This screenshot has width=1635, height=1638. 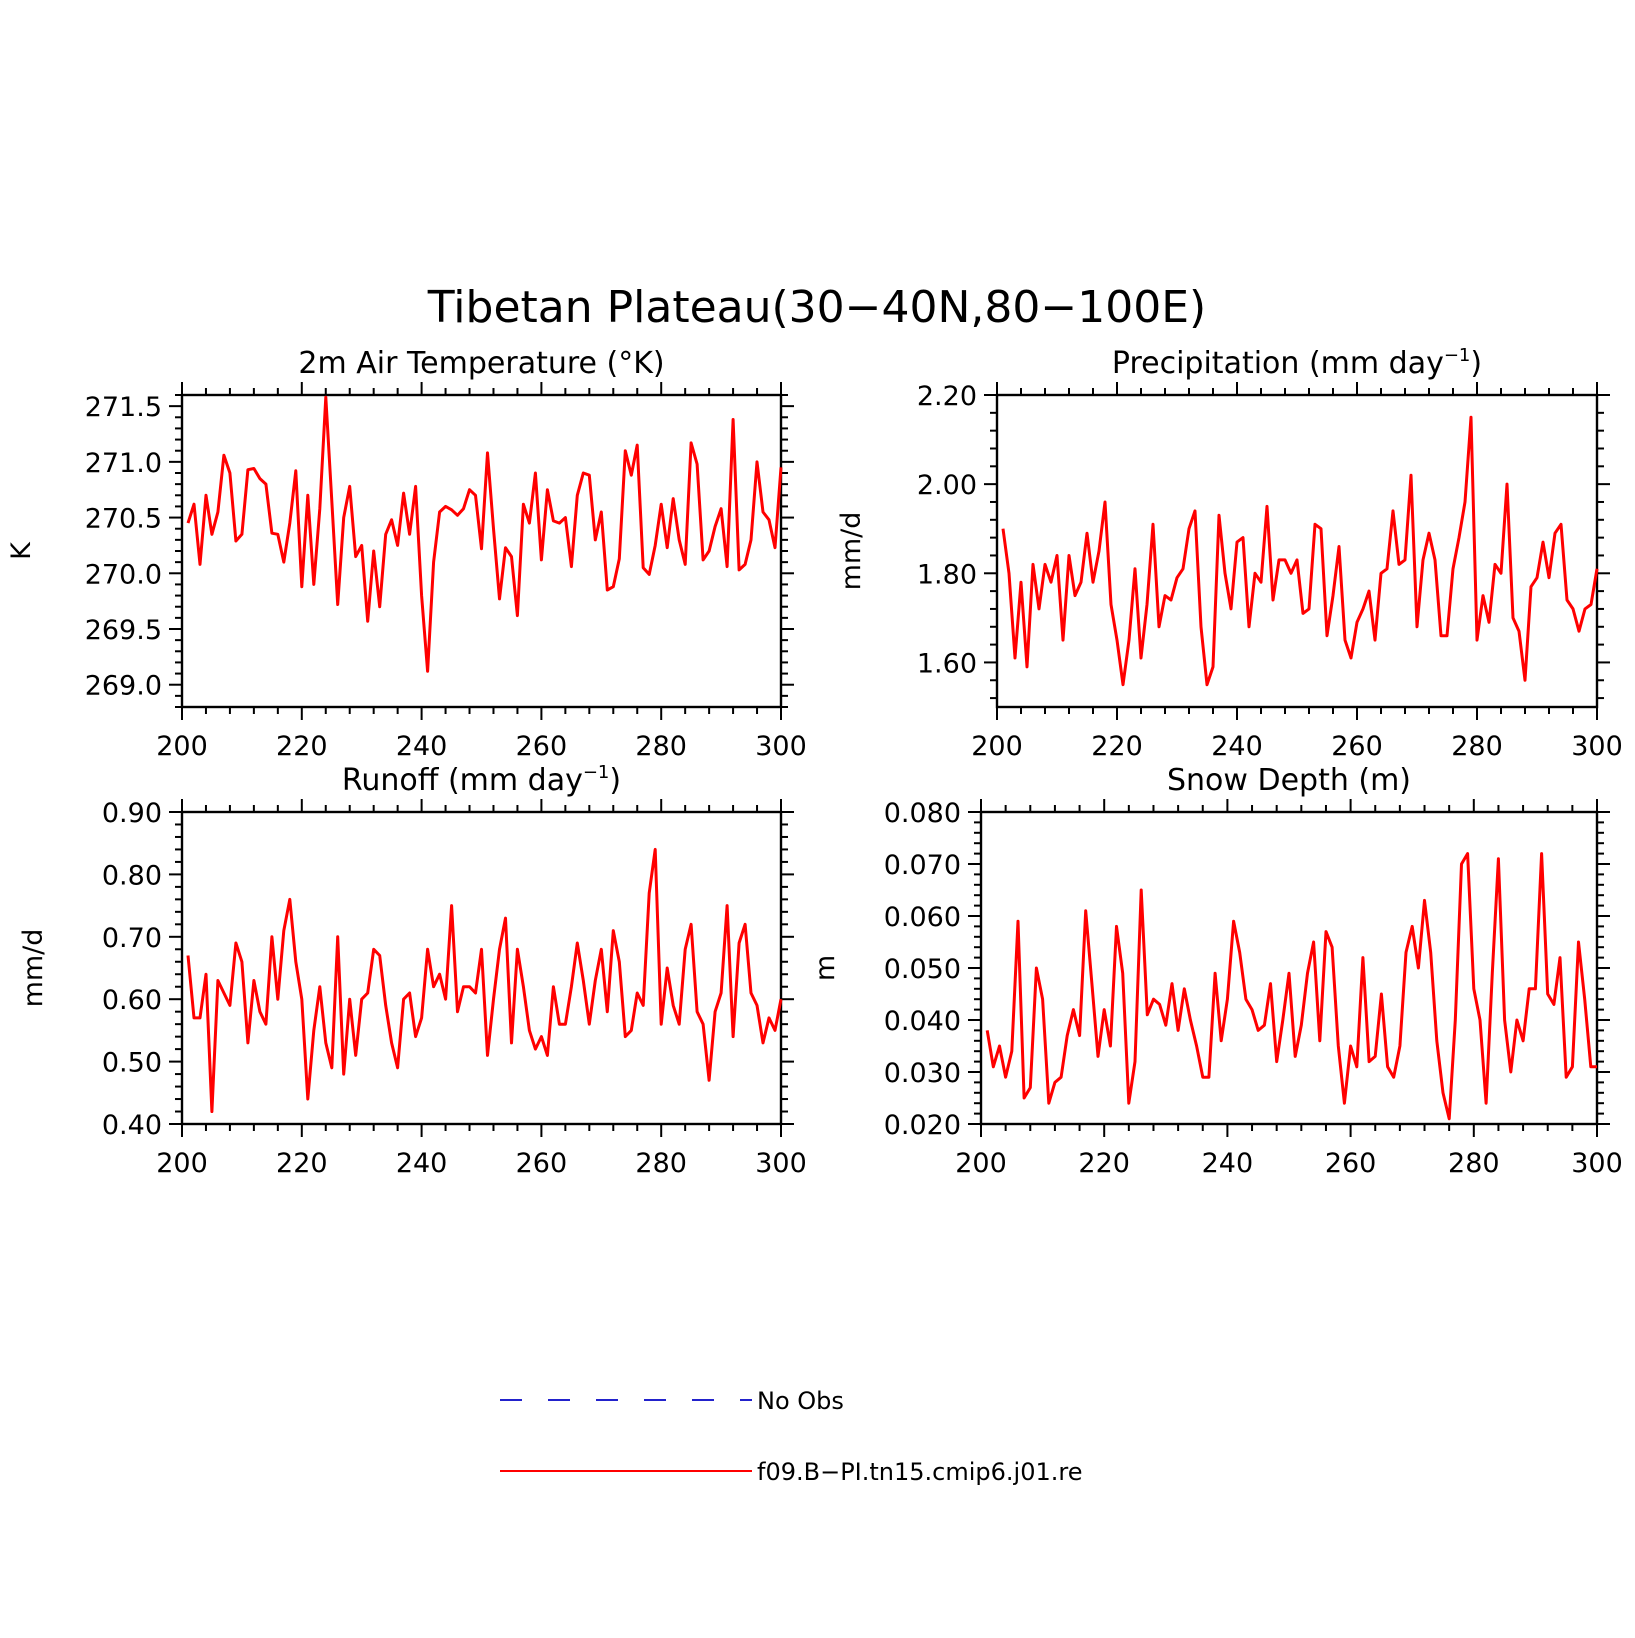 I want to click on x-tick-label-air-temperature: 240, so click(x=422, y=746).